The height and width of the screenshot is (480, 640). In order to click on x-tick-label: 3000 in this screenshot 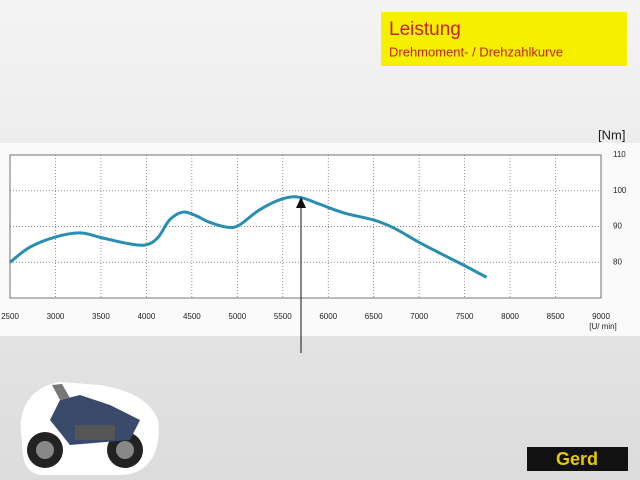, I will do `click(56, 316)`.